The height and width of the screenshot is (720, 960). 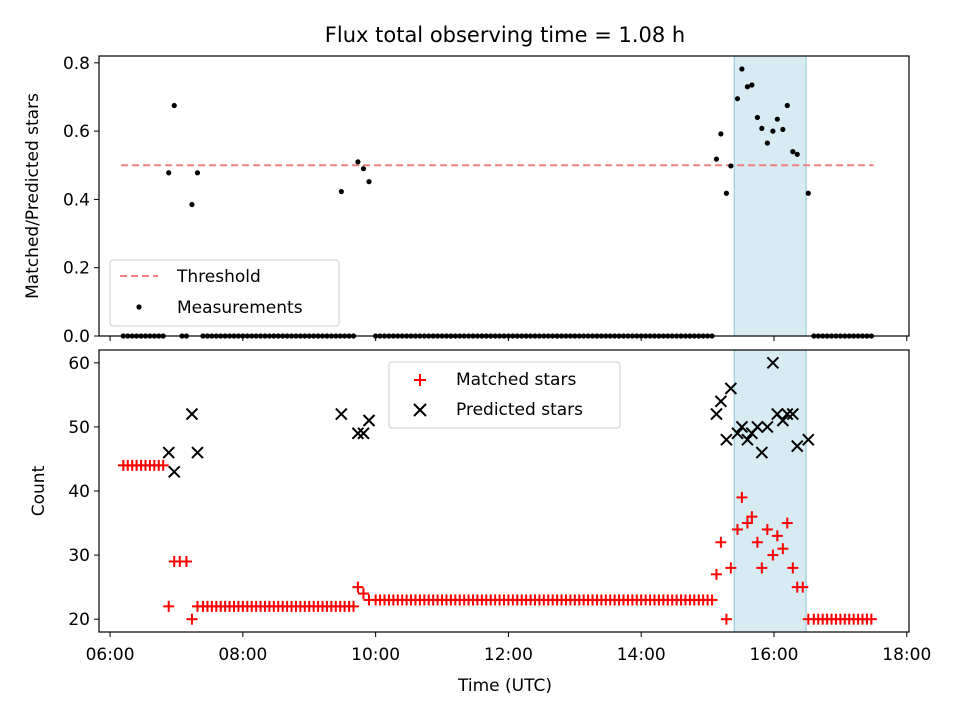 I want to click on bottom-legend: Matched stars Predicted stars, so click(x=504, y=395).